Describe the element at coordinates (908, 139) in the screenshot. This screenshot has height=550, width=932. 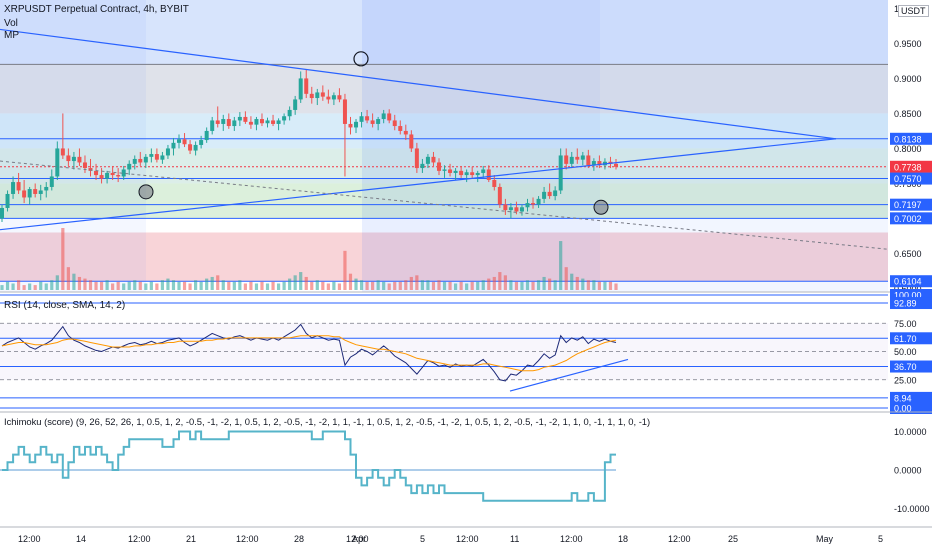
I see `price-level-label: 0.8138` at that location.